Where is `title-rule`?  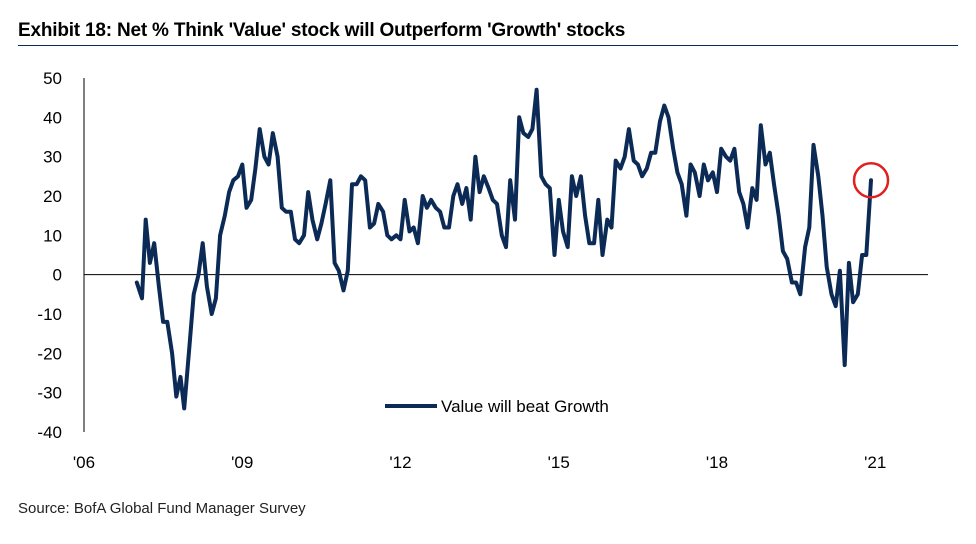 title-rule is located at coordinates (488, 45).